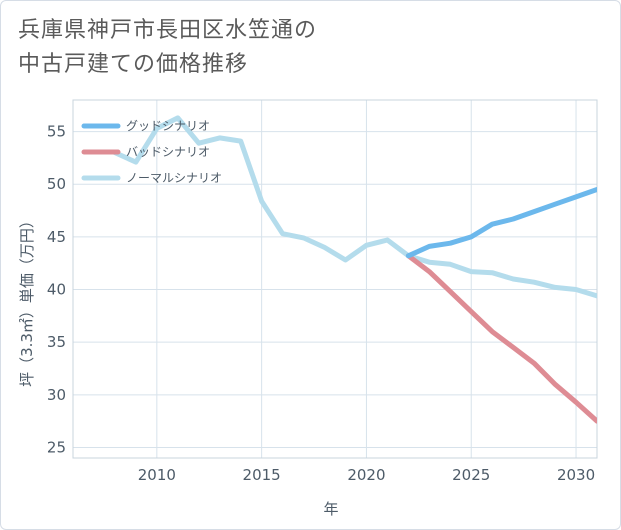 This screenshot has width=621, height=530. I want to click on x-axis-title: 年, so click(330, 509).